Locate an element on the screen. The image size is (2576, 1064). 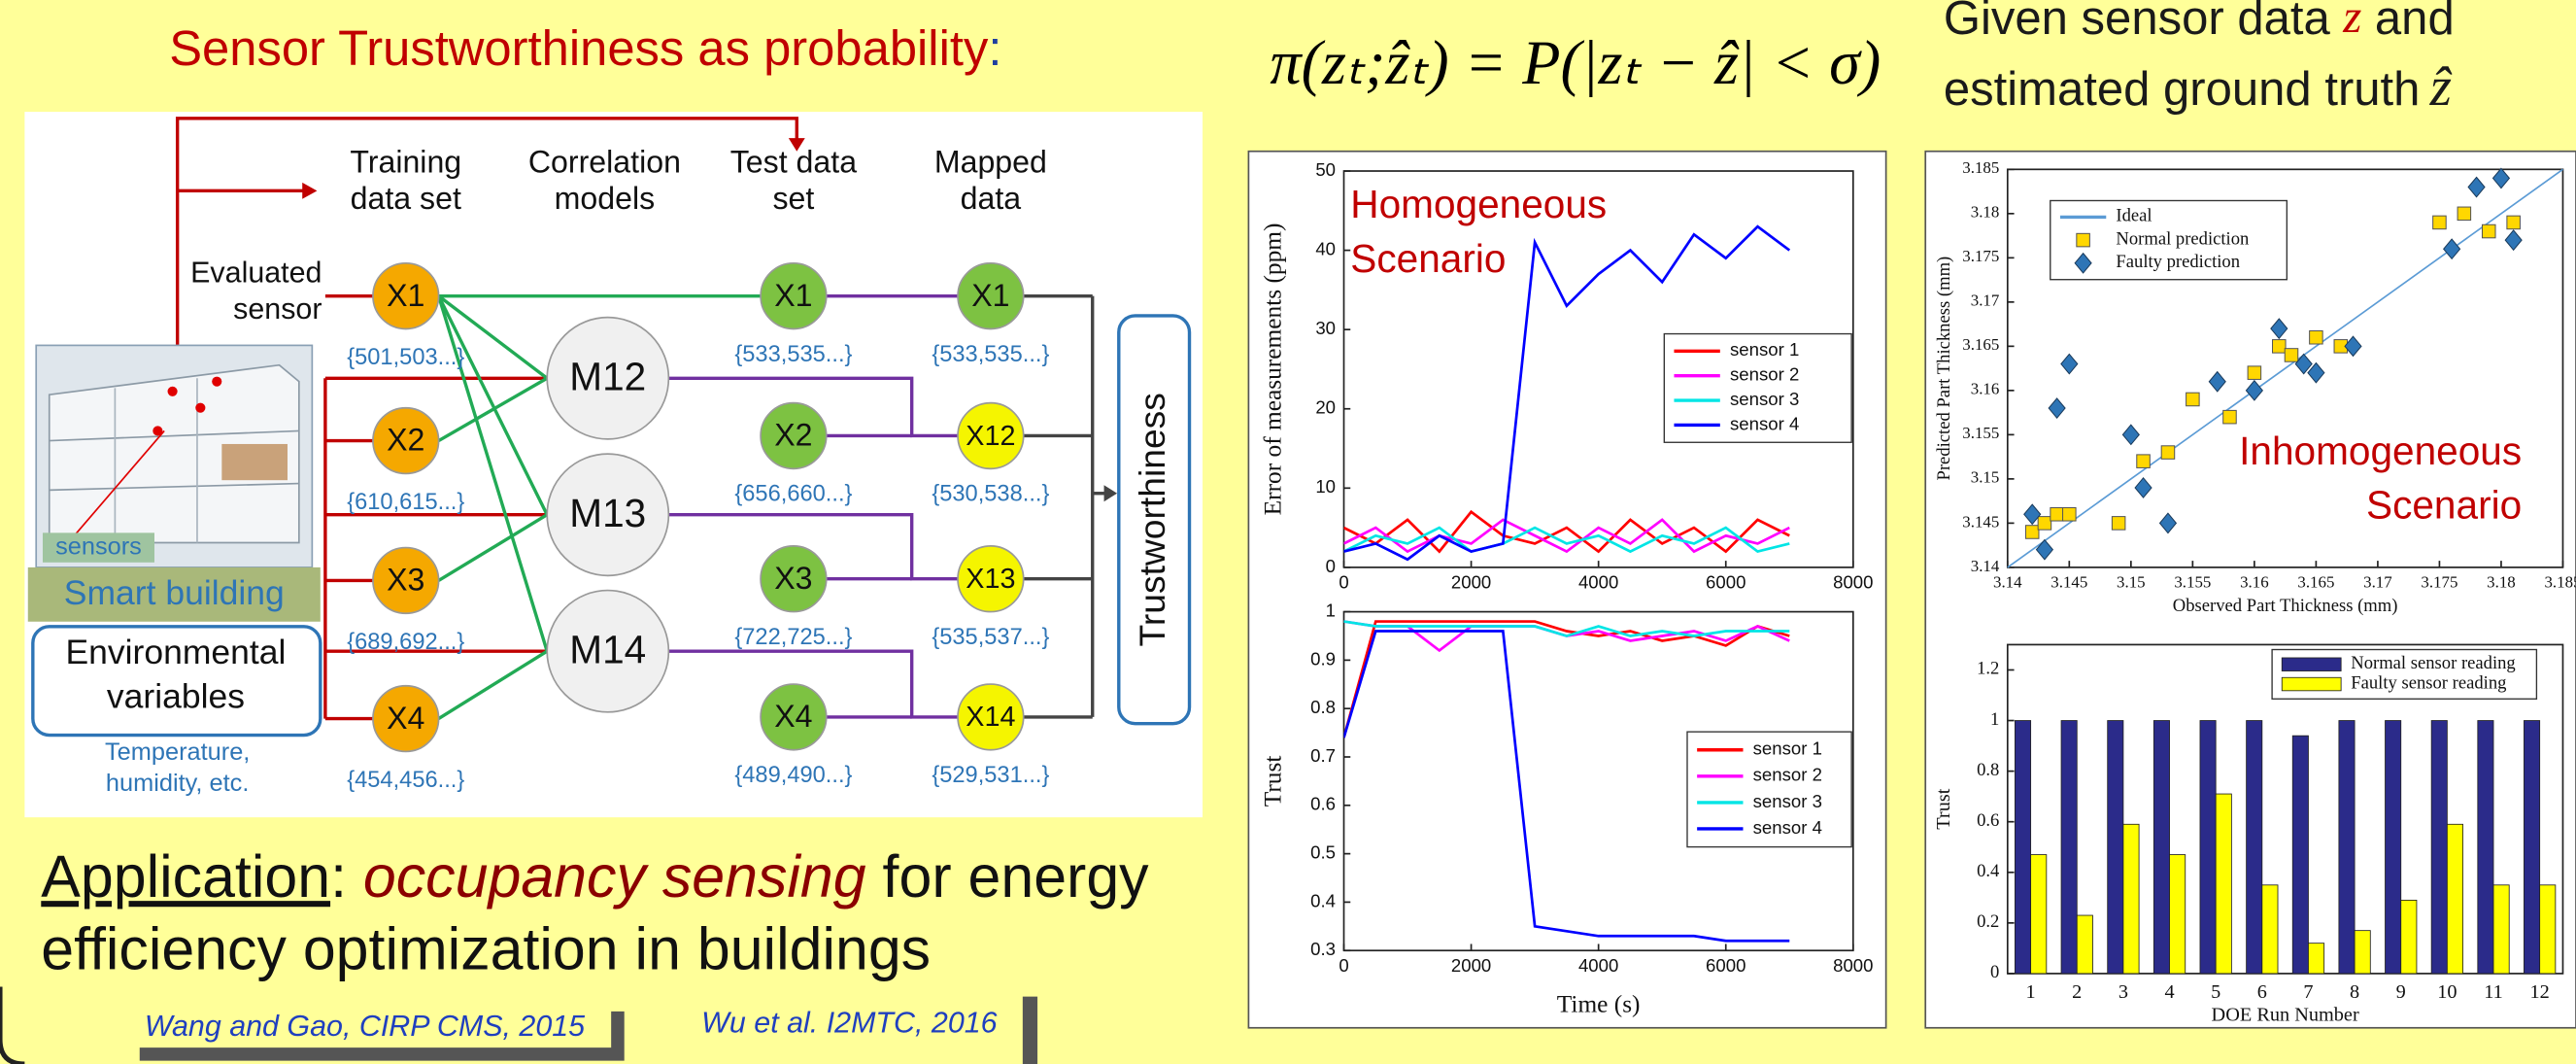
y-tick-label: 50 is located at coordinates (1325, 169).